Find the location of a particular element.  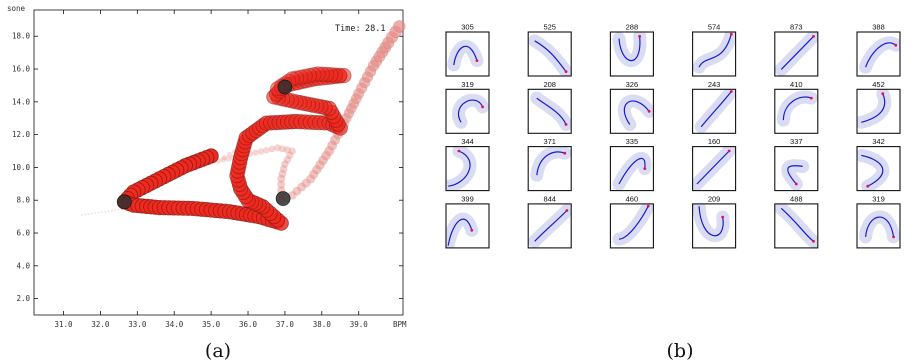

highlight-series is located at coordinates (205, 144).